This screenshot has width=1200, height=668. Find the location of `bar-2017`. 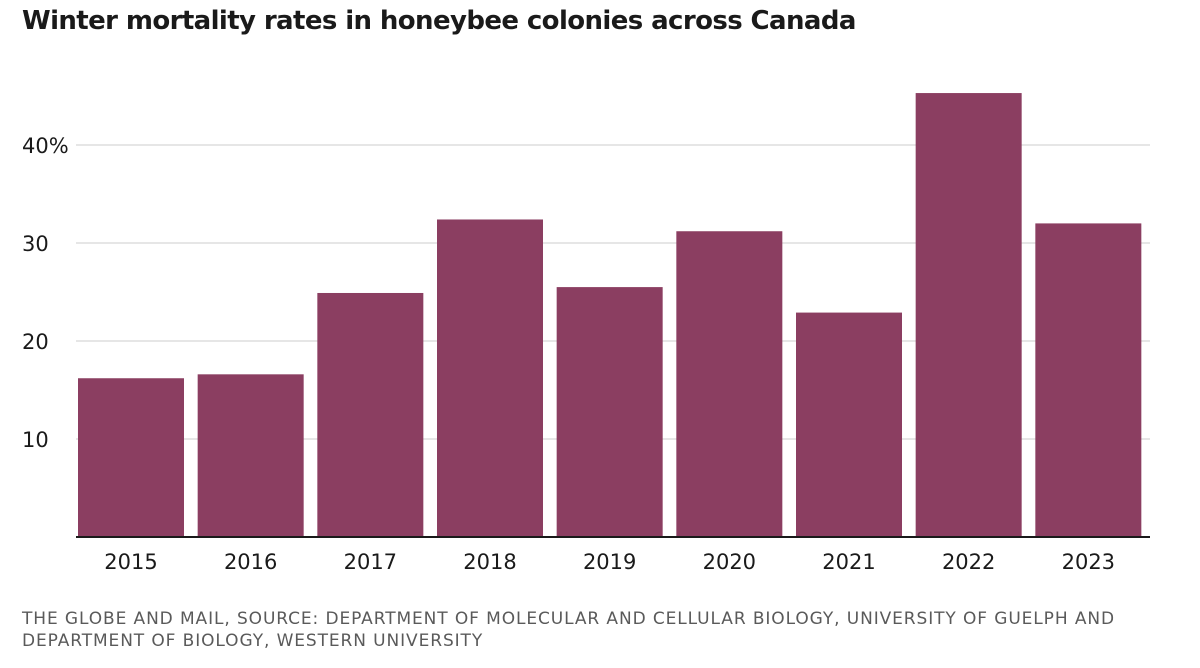

bar-2017 is located at coordinates (370, 414).